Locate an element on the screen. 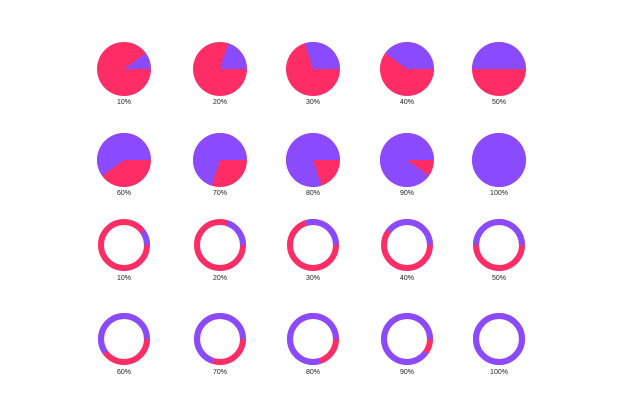  pie-chart-80: 80% is located at coordinates (312, 165).